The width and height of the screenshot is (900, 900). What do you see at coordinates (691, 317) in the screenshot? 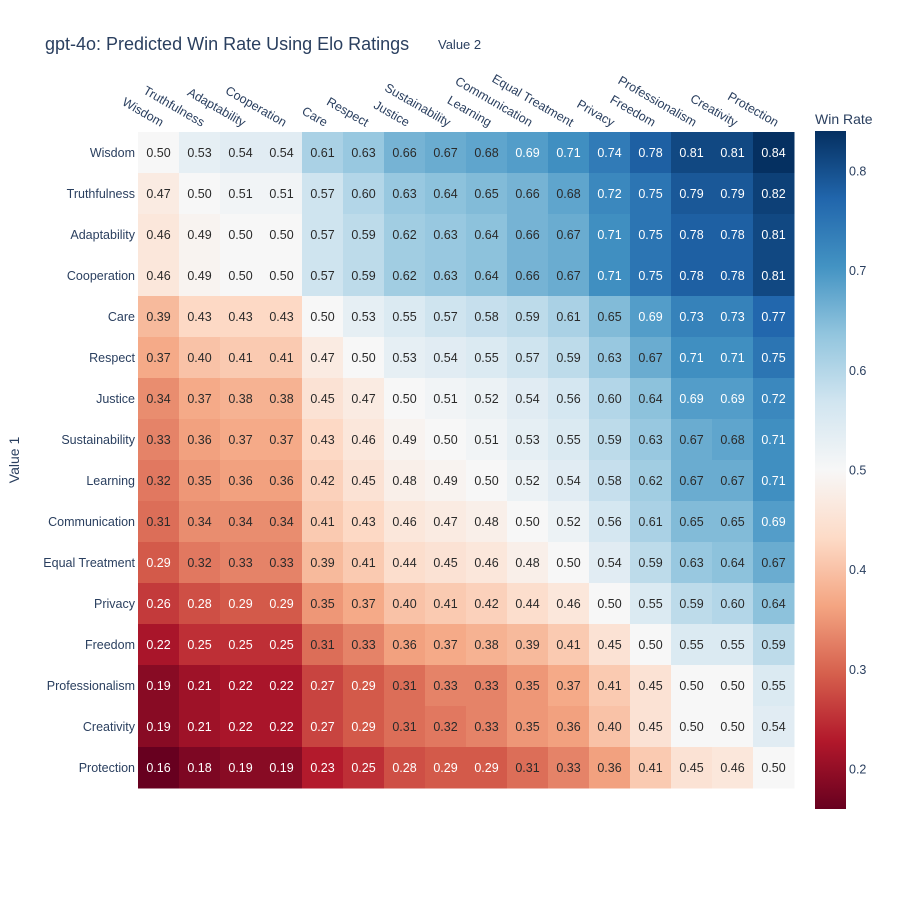
I see `heatmap-cell-label: 0.73` at bounding box center [691, 317].